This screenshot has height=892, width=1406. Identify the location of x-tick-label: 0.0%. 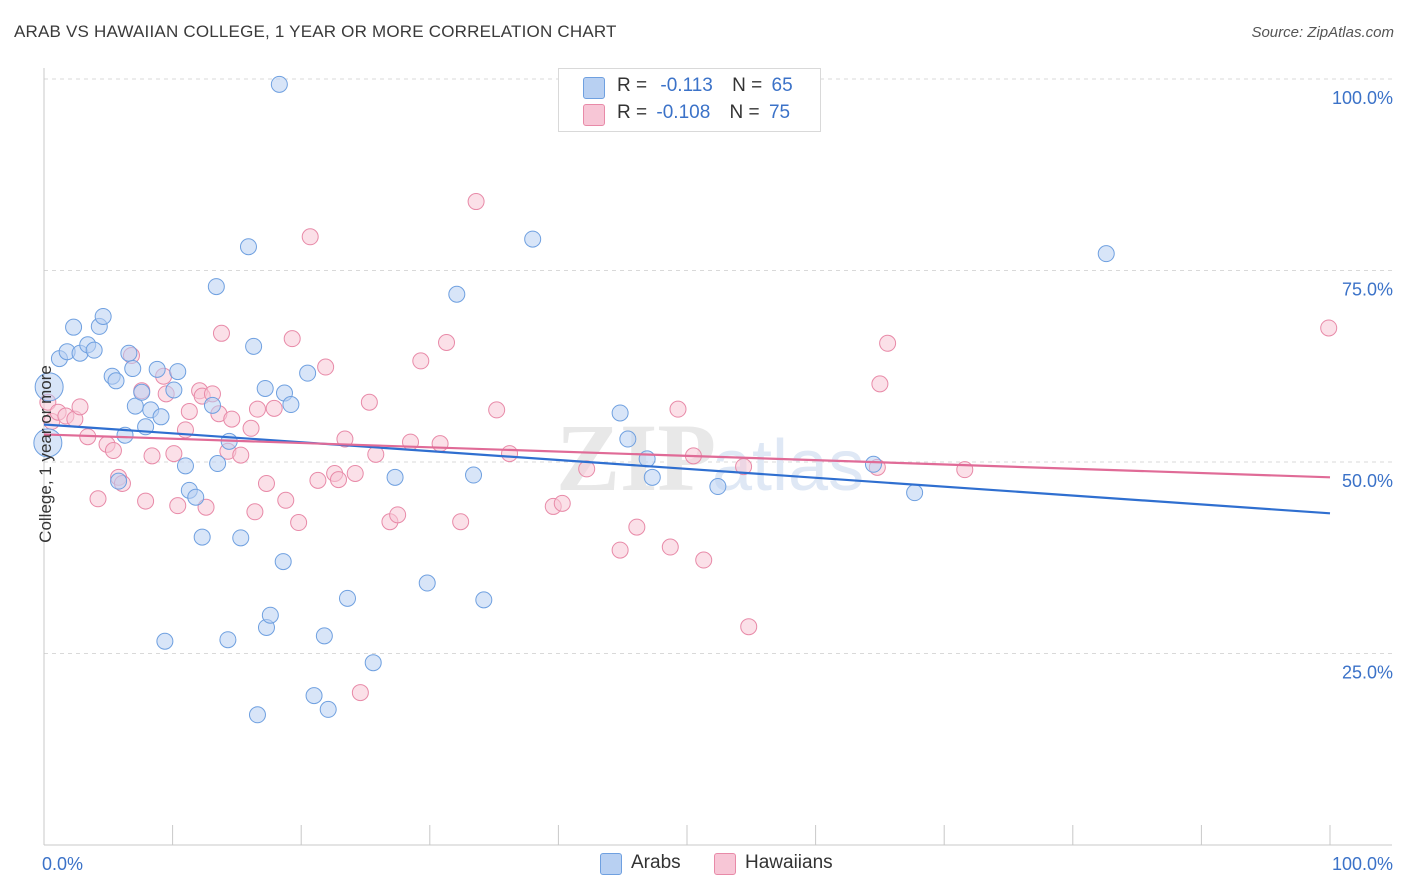
(62, 864).